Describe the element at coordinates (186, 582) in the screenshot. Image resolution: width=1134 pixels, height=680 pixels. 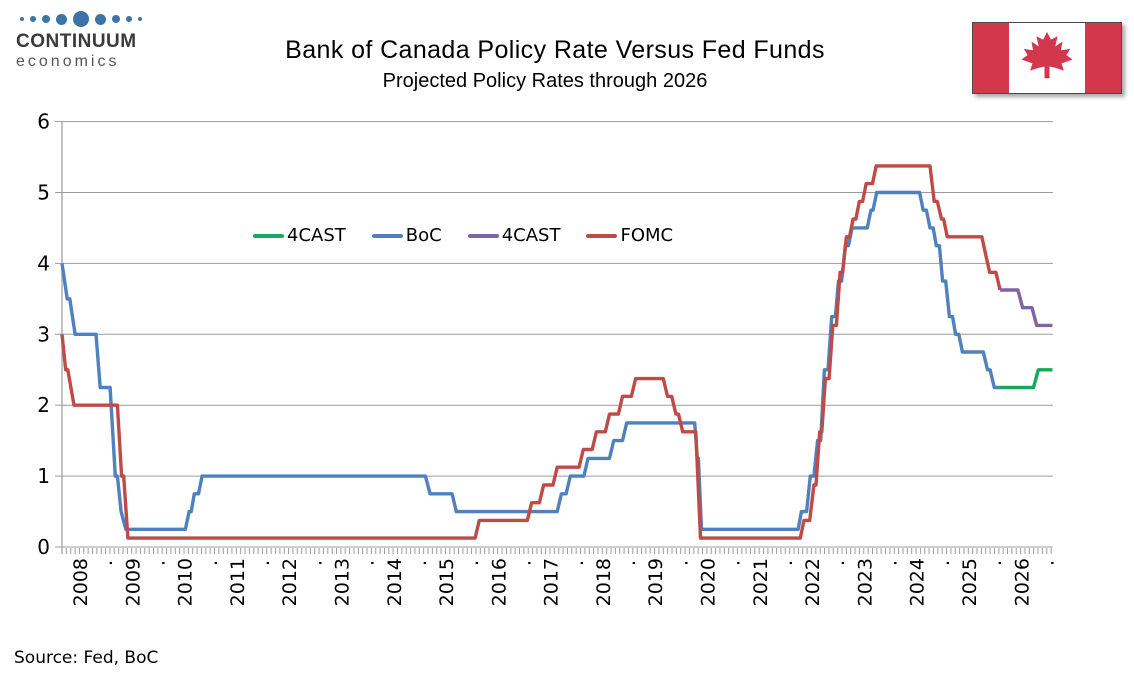
I see `x-tick-label-2010: 2010` at that location.